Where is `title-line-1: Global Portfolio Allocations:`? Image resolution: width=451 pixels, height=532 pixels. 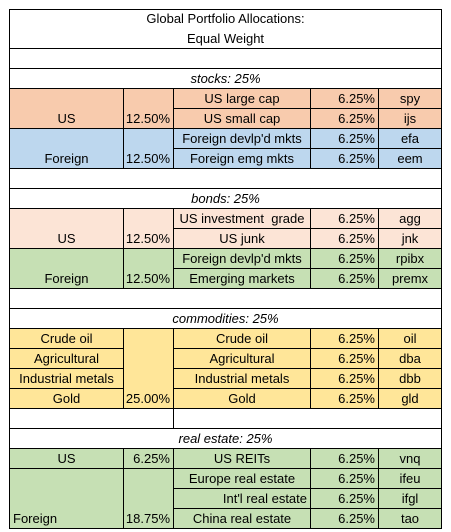 title-line-1: Global Portfolio Allocations: is located at coordinates (225, 18).